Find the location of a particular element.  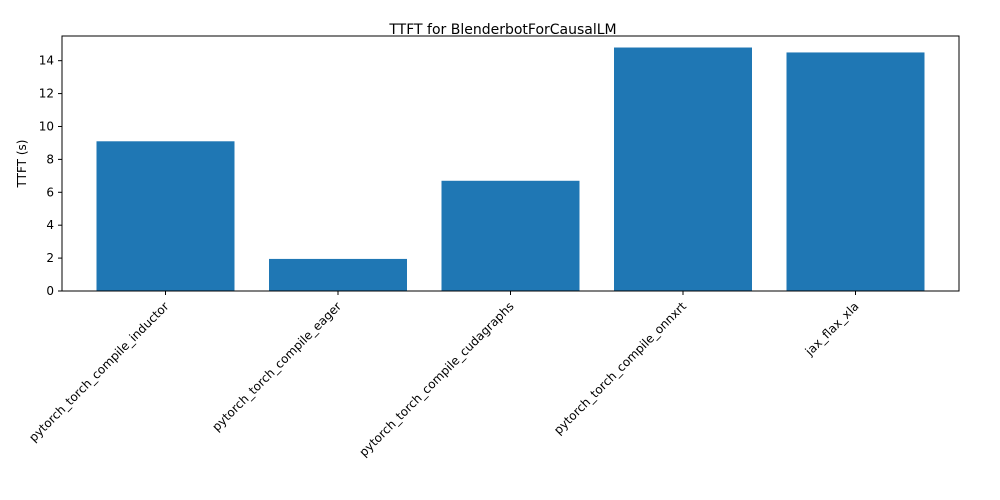

x-tick-label: pytorch_torch_compile_inductor is located at coordinates (98, 371).